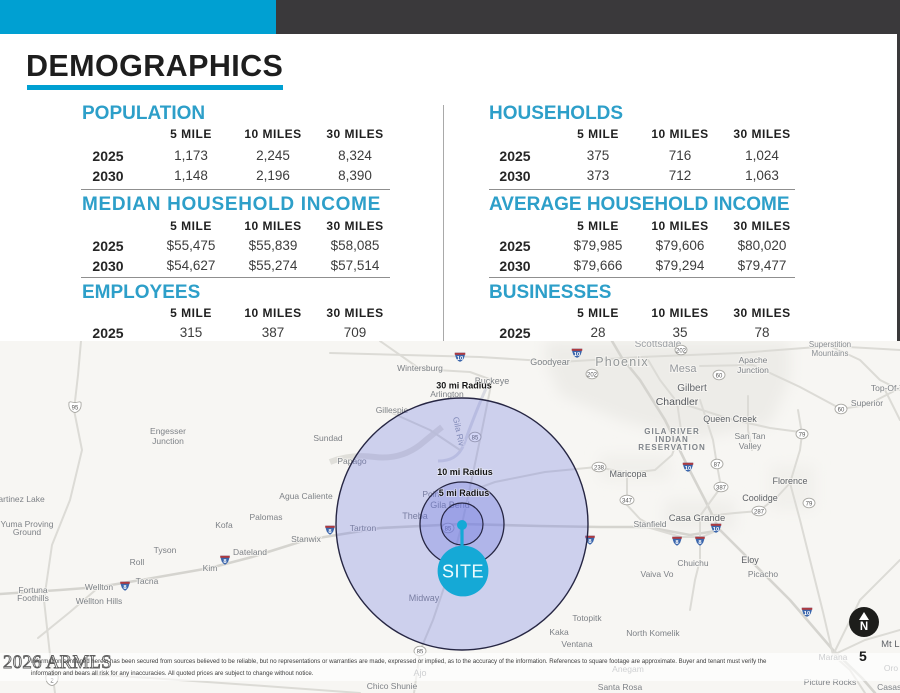 Image resolution: width=900 pixels, height=693 pixels. What do you see at coordinates (750, 446) in the screenshot?
I see `svg-text: Valley` at bounding box center [750, 446].